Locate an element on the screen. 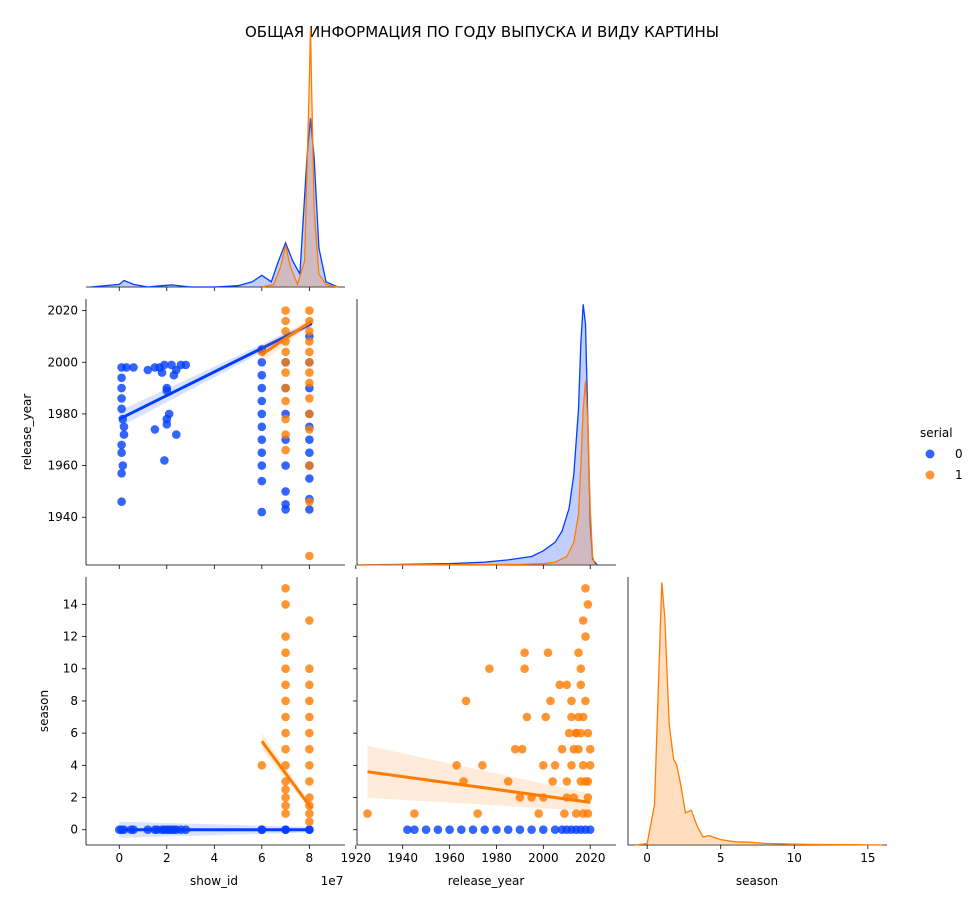 This screenshot has height=908, width=975. y-tick-label: 6 is located at coordinates (74, 733).